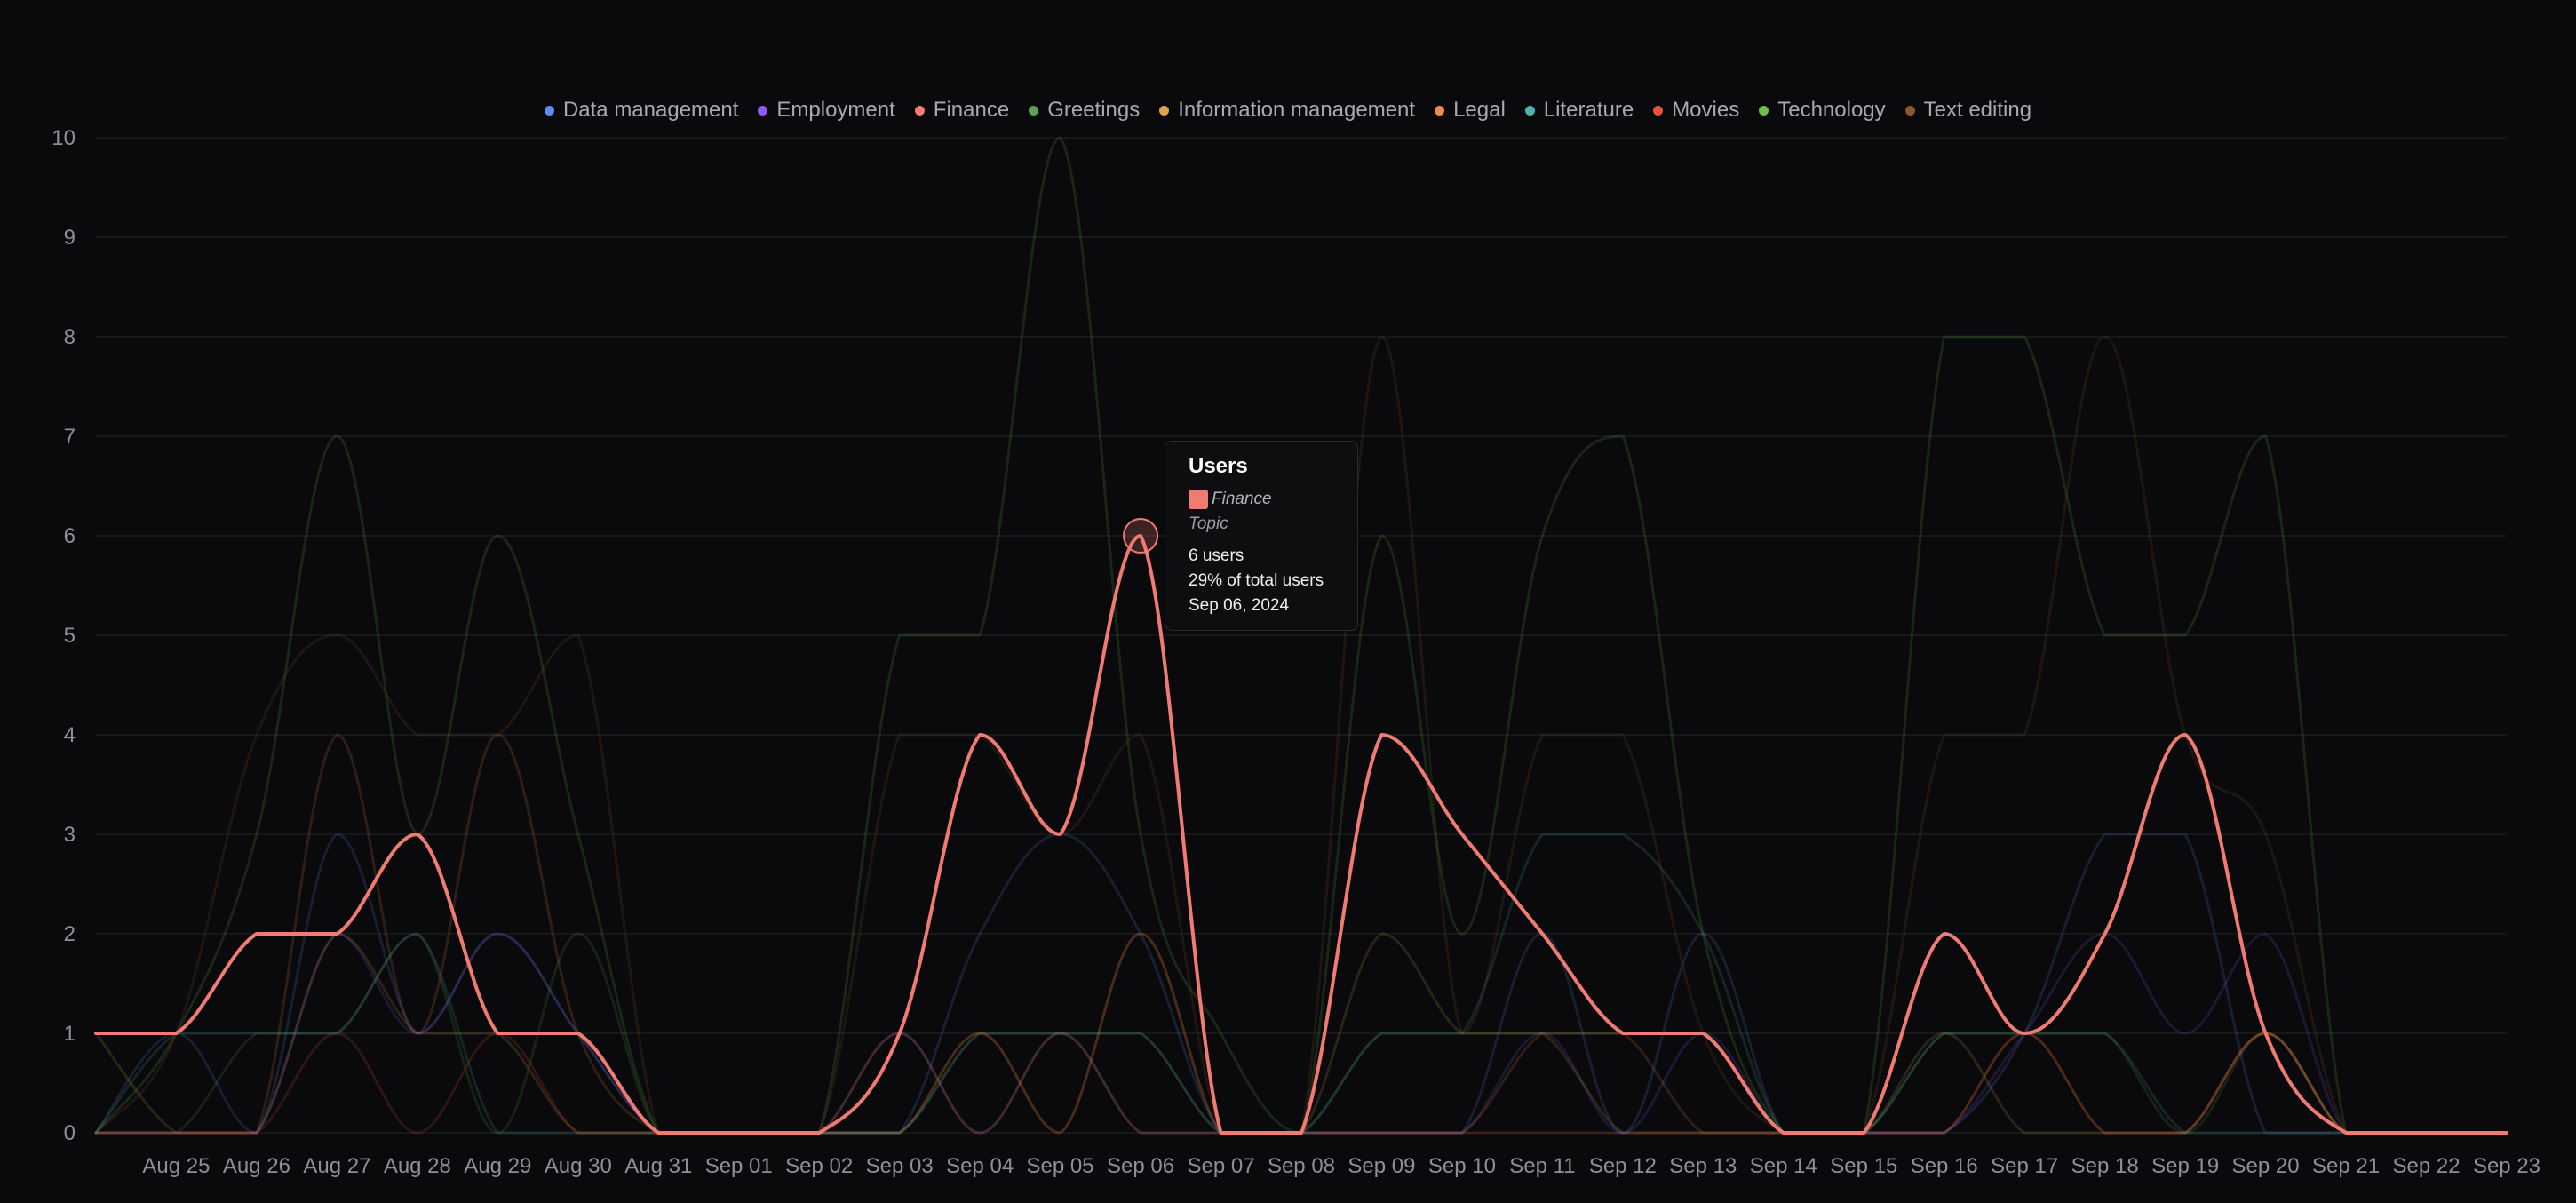 Image resolution: width=2576 pixels, height=1203 pixels. I want to click on legend-label: Legal, so click(1479, 110).